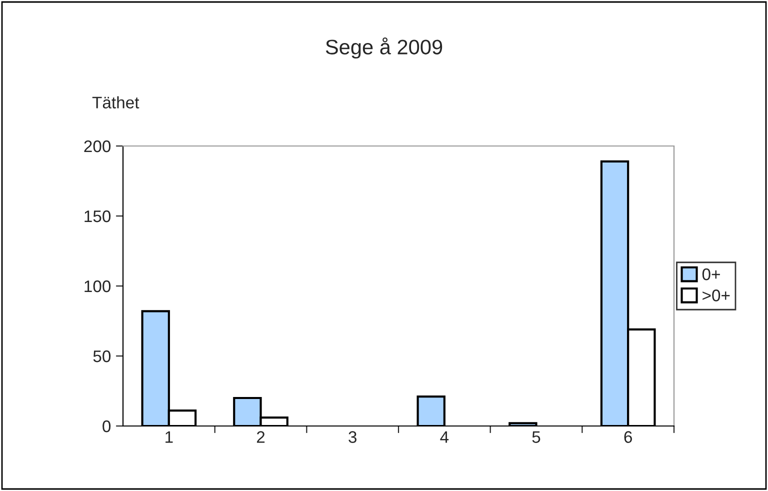 The image size is (768, 491). What do you see at coordinates (716, 296) in the screenshot?
I see `legend-label: >0+` at bounding box center [716, 296].